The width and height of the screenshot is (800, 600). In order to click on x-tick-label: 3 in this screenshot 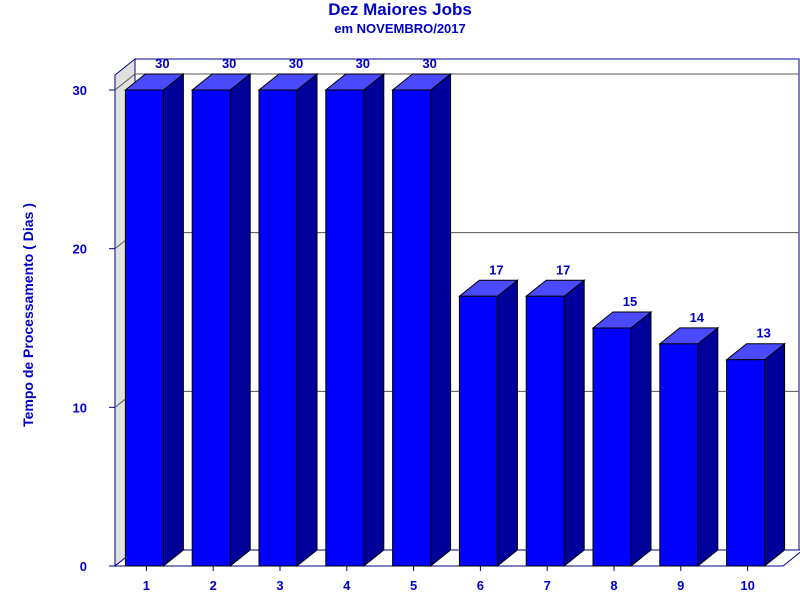, I will do `click(279, 585)`.